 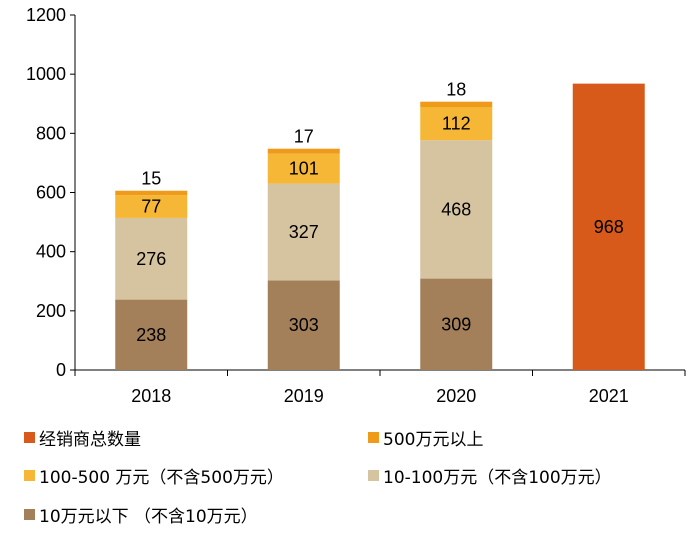 I want to click on data-label: 968, so click(x=609, y=227).